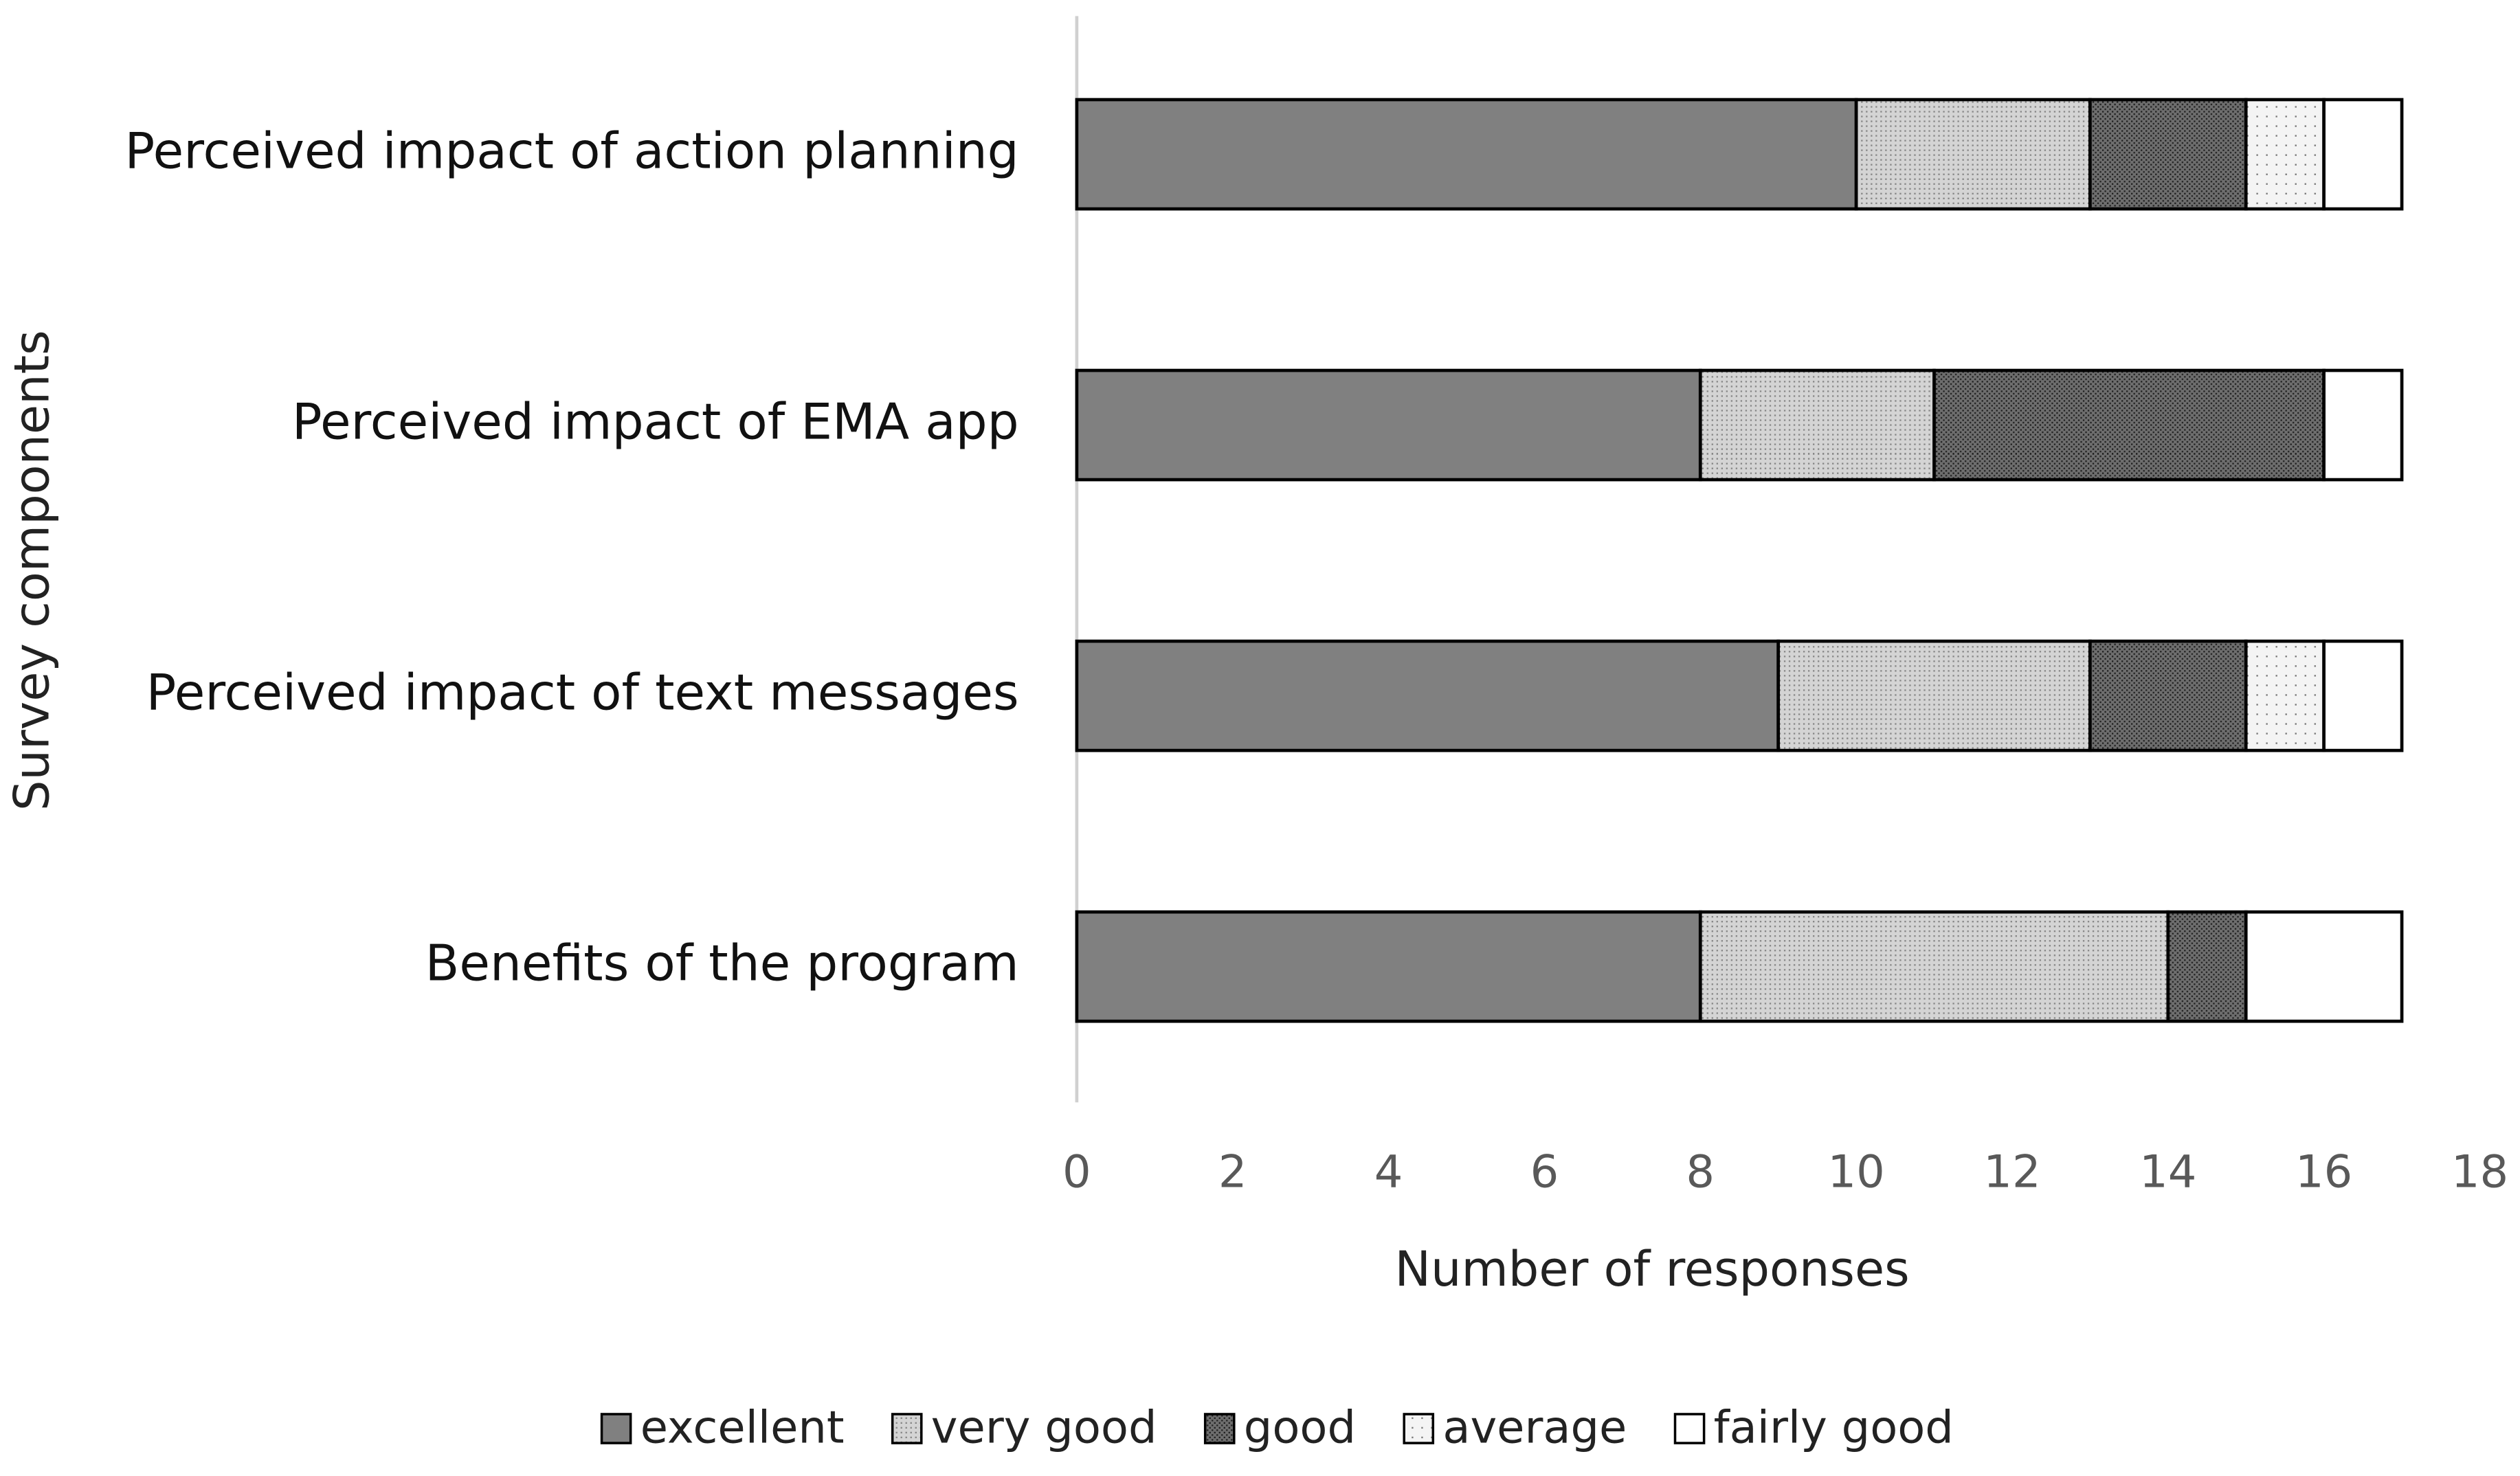  What do you see at coordinates (1544, 1172) in the screenshot?
I see `x-tick-label: 6` at bounding box center [1544, 1172].